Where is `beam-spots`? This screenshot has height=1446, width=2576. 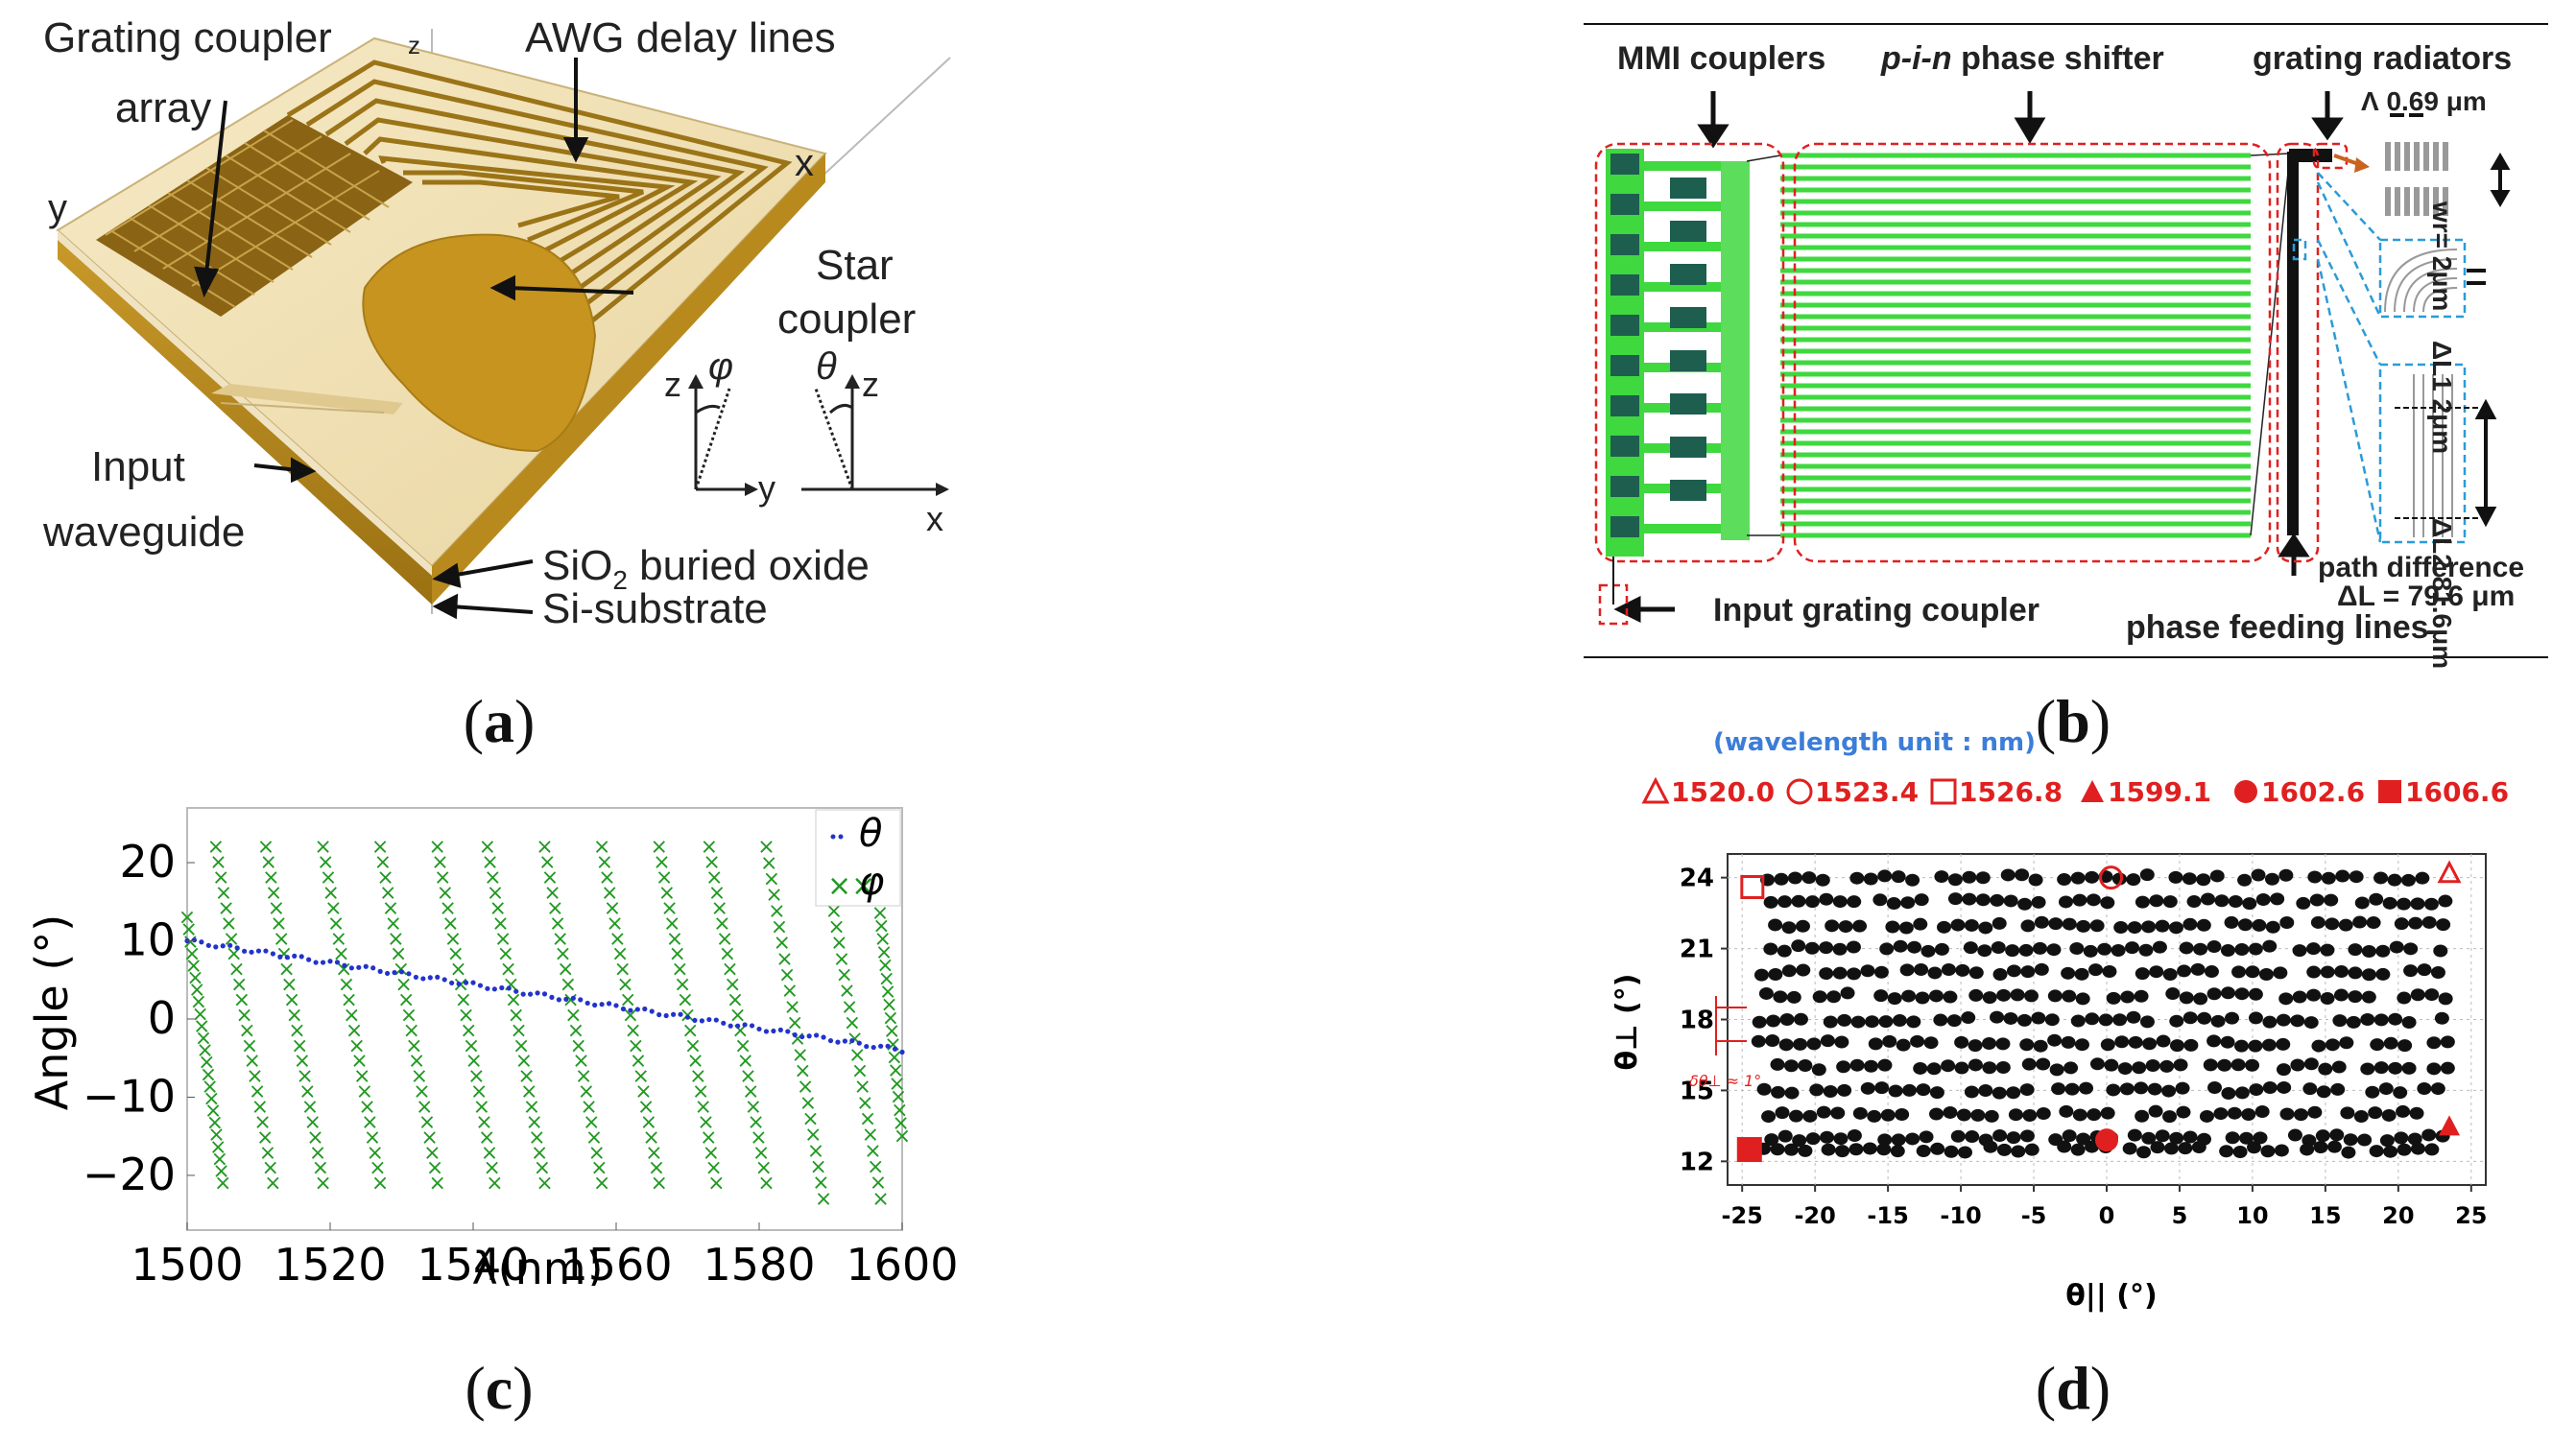 beam-spots is located at coordinates (2103, 1013).